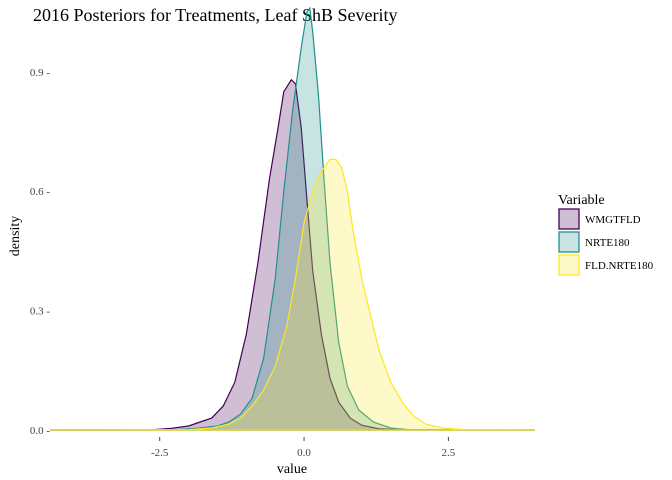  I want to click on y-tick-label: 0.9 -, so click(40, 73).